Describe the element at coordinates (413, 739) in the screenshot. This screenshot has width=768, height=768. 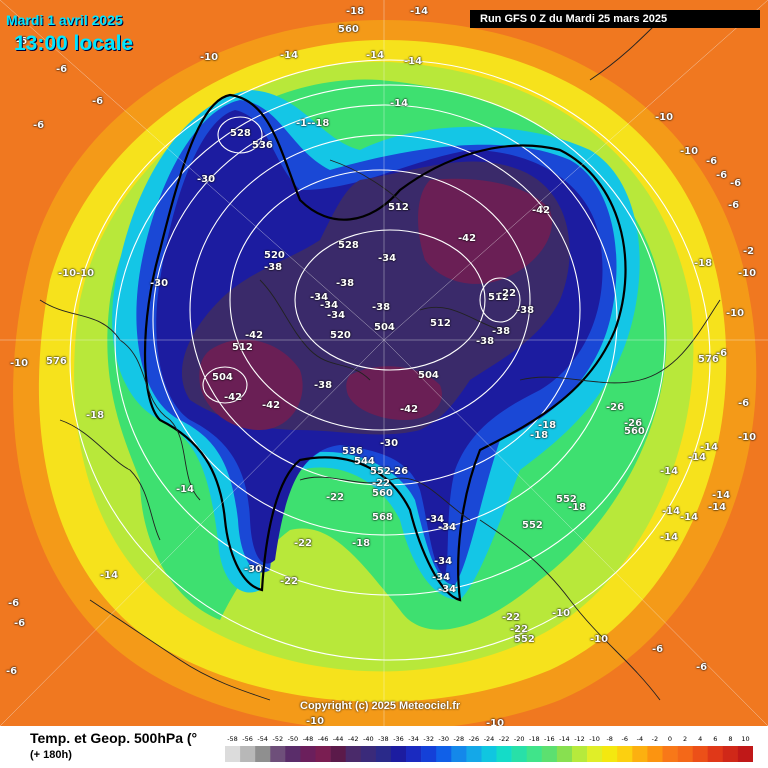
I see `scale-tick-label: -34` at that location.